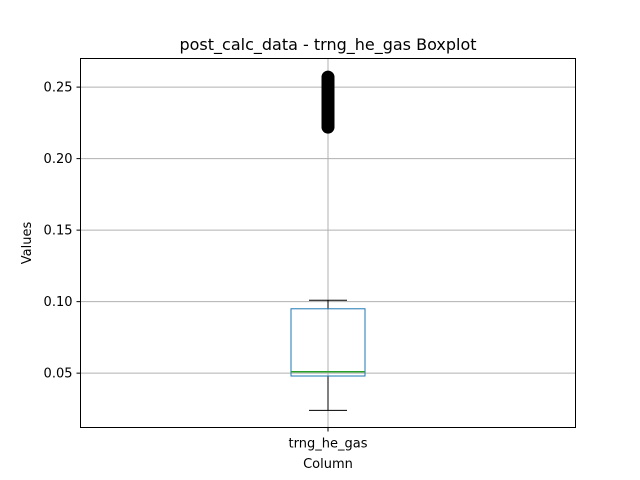 This screenshot has height=480, width=640. I want to click on y-tick-label: 0.05, so click(58, 374).